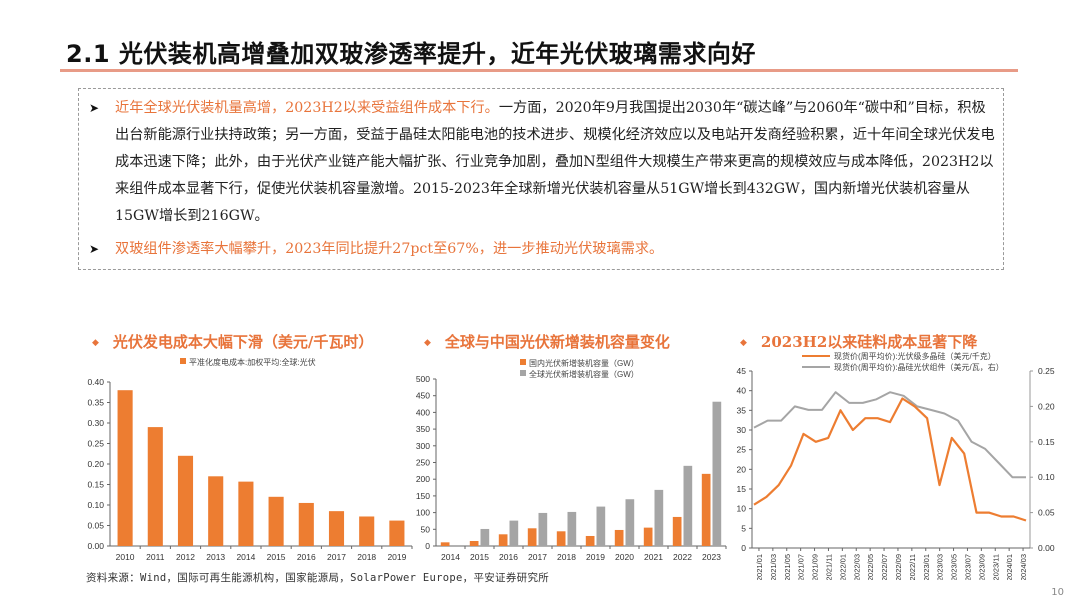  I want to click on x-tick-label: 2022, so click(682, 557).